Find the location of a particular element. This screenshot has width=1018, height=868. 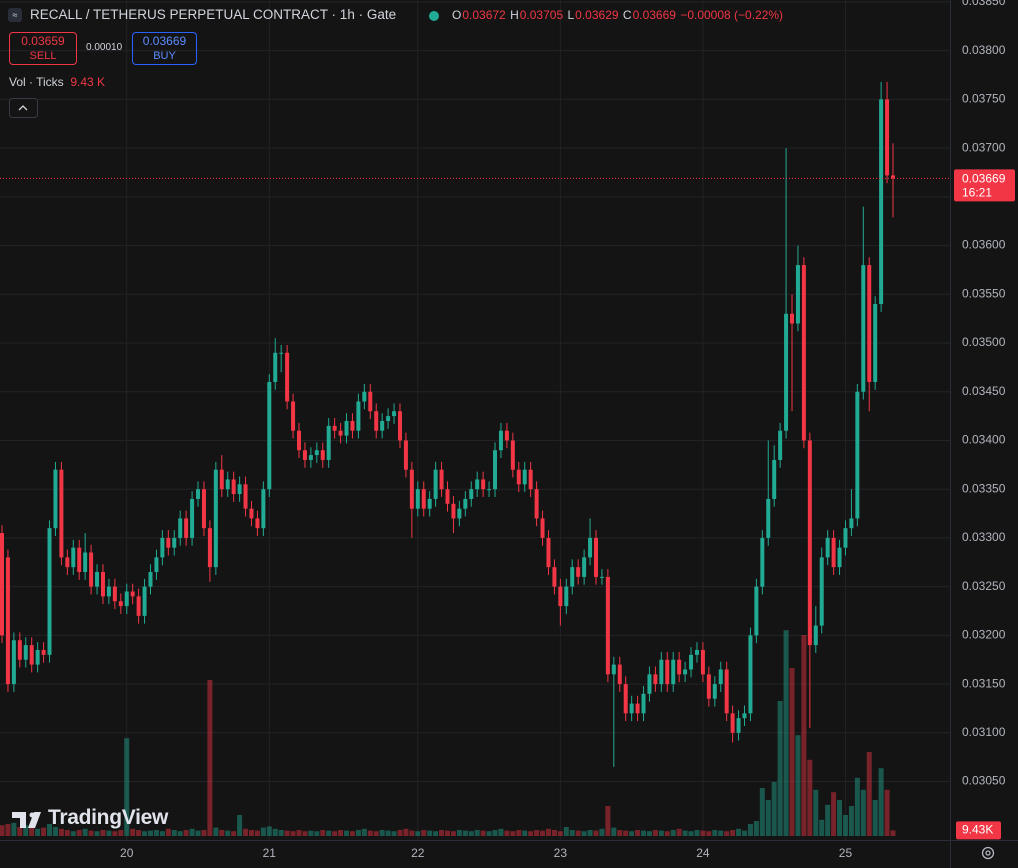

high-value: 0.03705 is located at coordinates (541, 15).